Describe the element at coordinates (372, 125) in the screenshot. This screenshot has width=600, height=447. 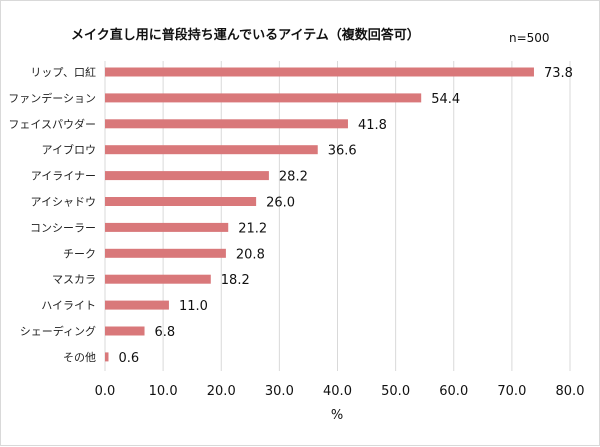
I see `data-label: 41.8` at that location.